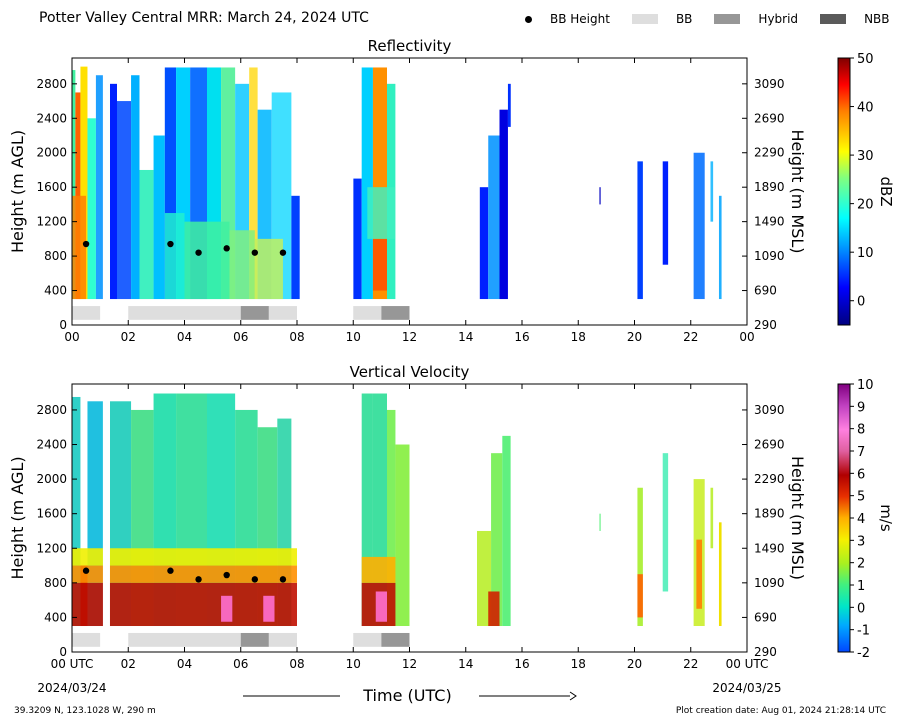 This screenshot has height=725, width=900. I want to click on colorbar-tick-label: 6, so click(861, 474).